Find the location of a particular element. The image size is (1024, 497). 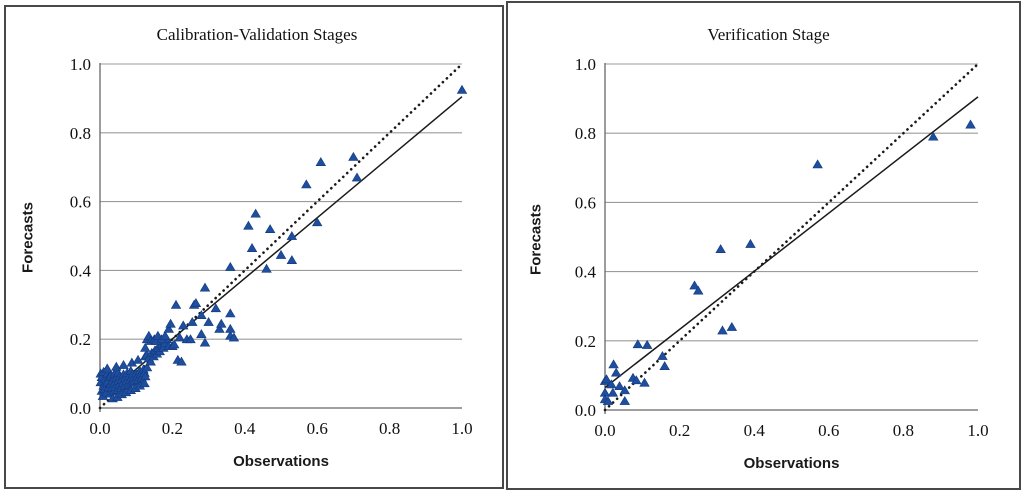

x-tick-label: 0.0 is located at coordinates (99, 428).